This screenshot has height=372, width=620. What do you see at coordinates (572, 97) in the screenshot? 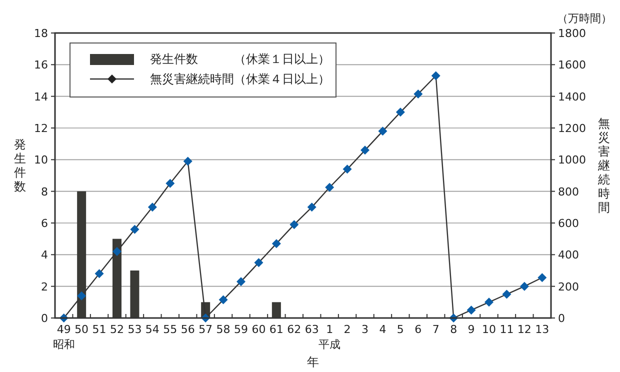
I see `y2-tick-label: 1400` at bounding box center [572, 97].